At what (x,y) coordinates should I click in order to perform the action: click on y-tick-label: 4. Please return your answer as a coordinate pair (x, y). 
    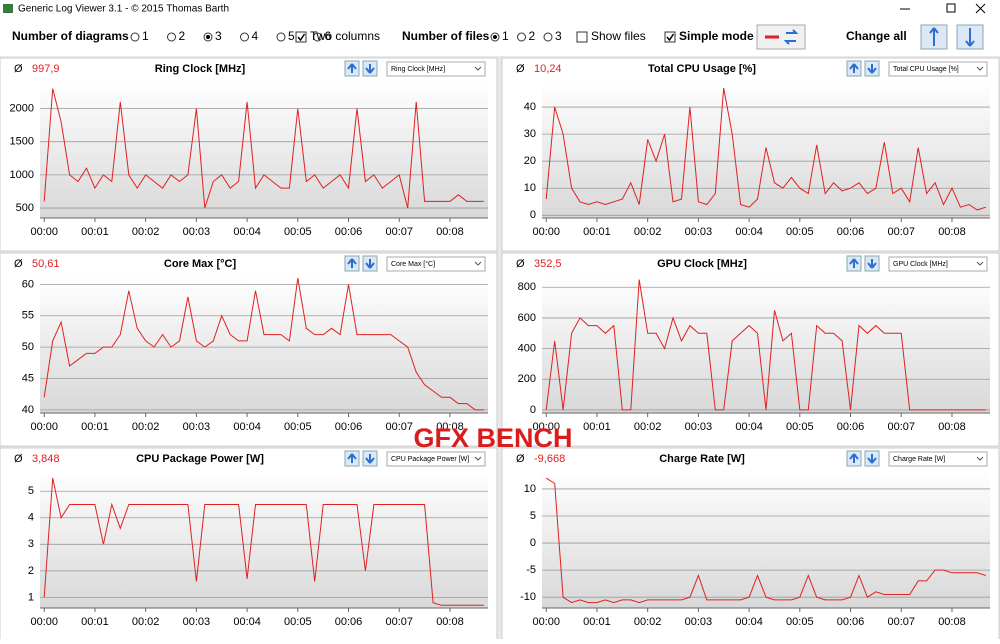
    Looking at the image, I should click on (31, 518).